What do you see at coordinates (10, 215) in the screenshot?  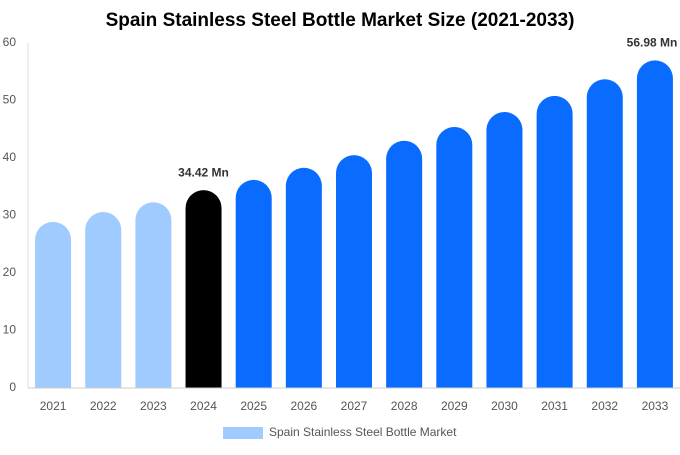 I see `y-tick-label: 30` at bounding box center [10, 215].